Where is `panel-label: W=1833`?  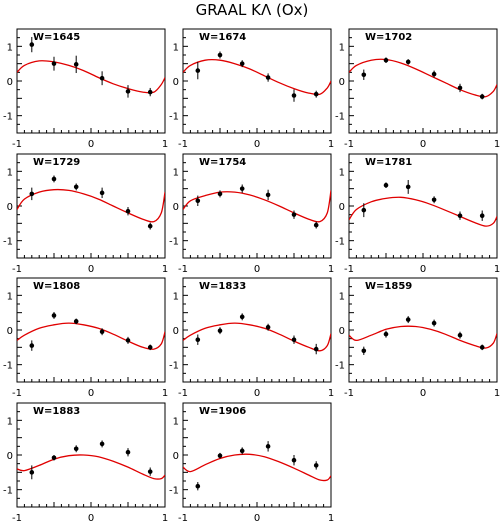 panel-label: W=1833 is located at coordinates (222, 286).